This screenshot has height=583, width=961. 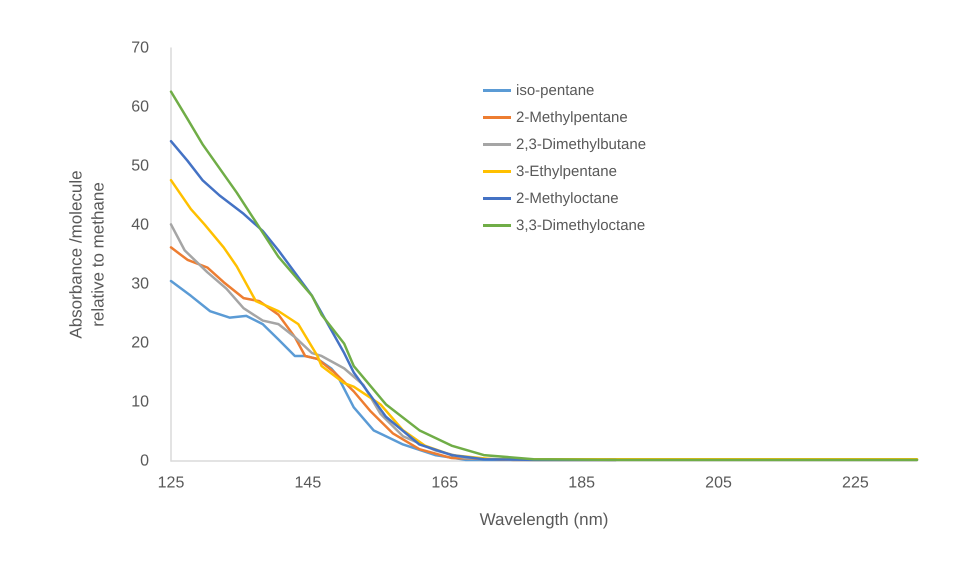 What do you see at coordinates (140, 225) in the screenshot?
I see `y-tick-label: 40` at bounding box center [140, 225].